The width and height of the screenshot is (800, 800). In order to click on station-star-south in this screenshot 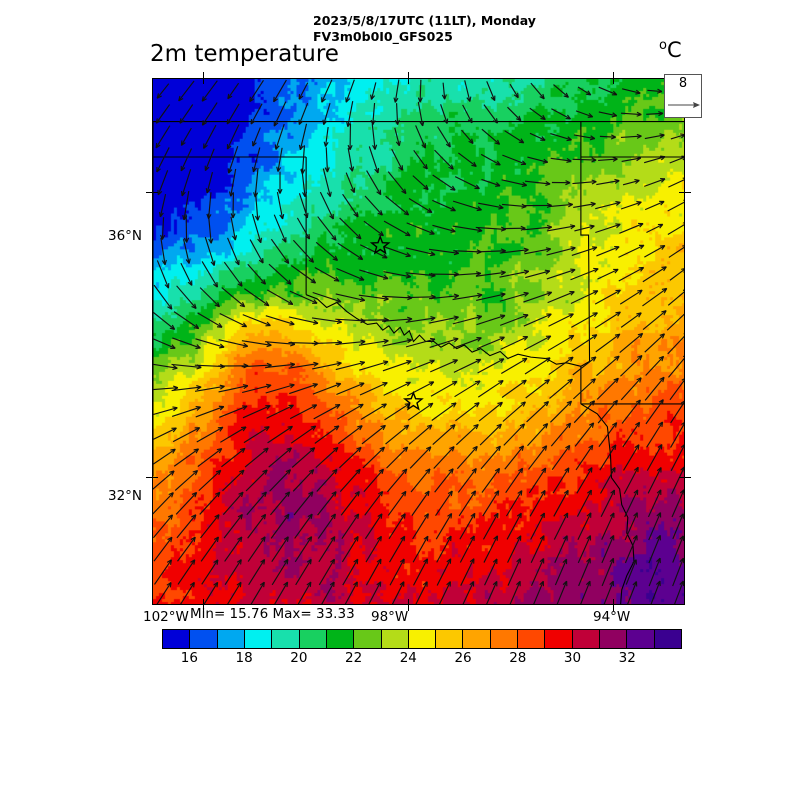, I will do `click(413, 400)`.